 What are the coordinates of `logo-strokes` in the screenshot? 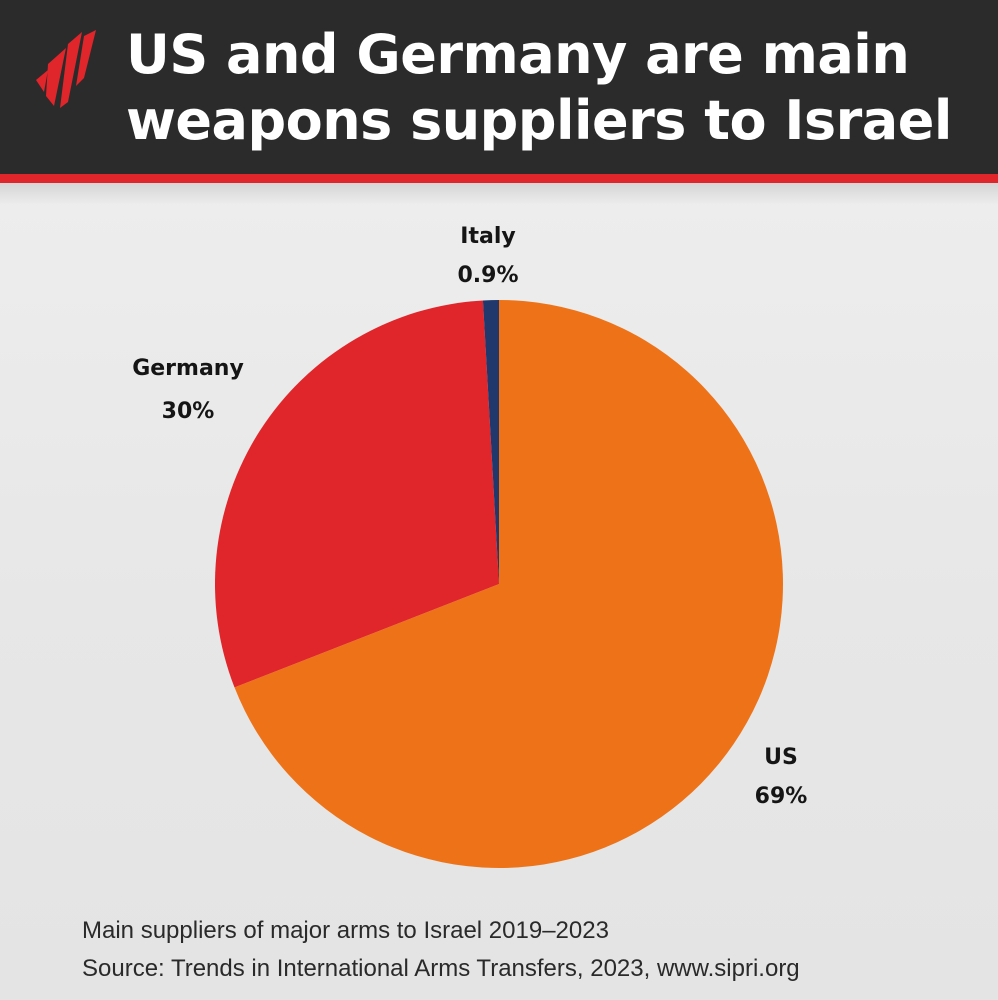 It's located at (66, 69).